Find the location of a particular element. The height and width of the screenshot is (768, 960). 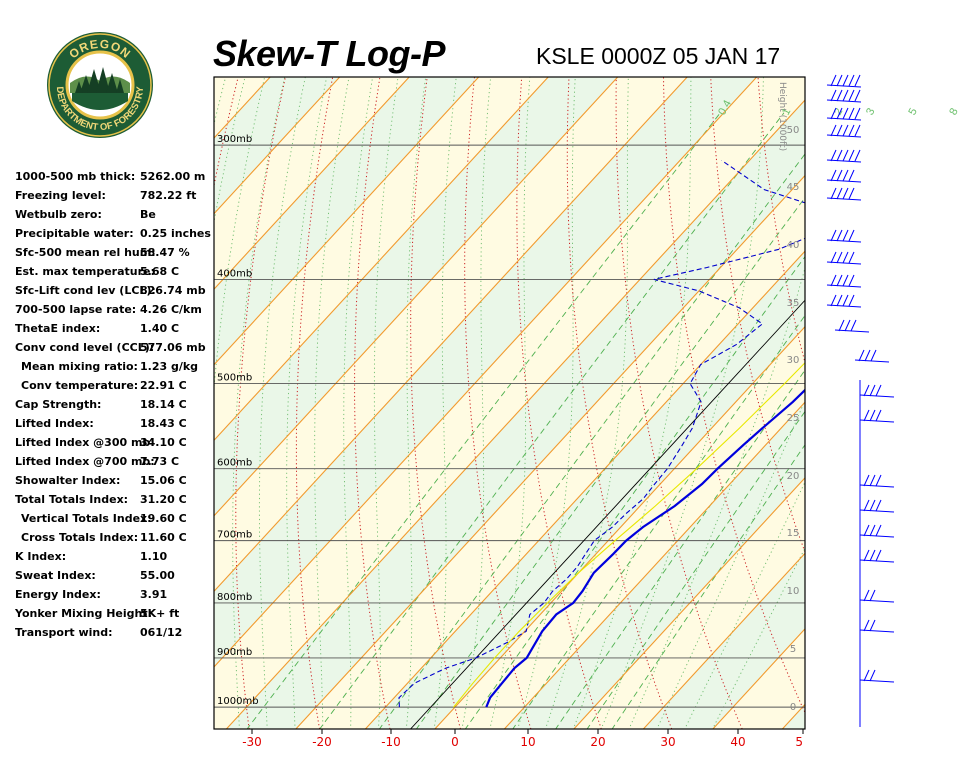

isotherm-line is located at coordinates (689, 602).